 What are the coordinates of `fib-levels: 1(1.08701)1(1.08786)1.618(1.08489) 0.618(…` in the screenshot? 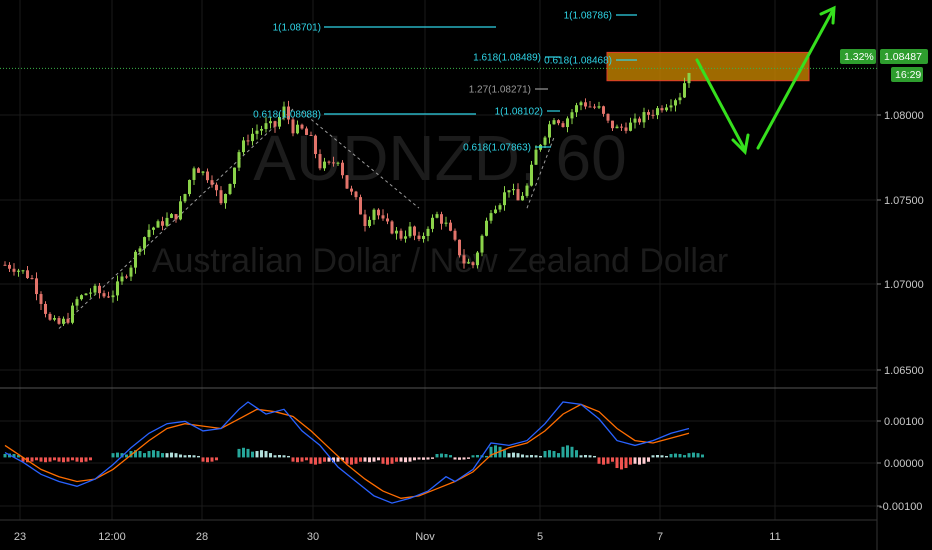 It's located at (445, 82).